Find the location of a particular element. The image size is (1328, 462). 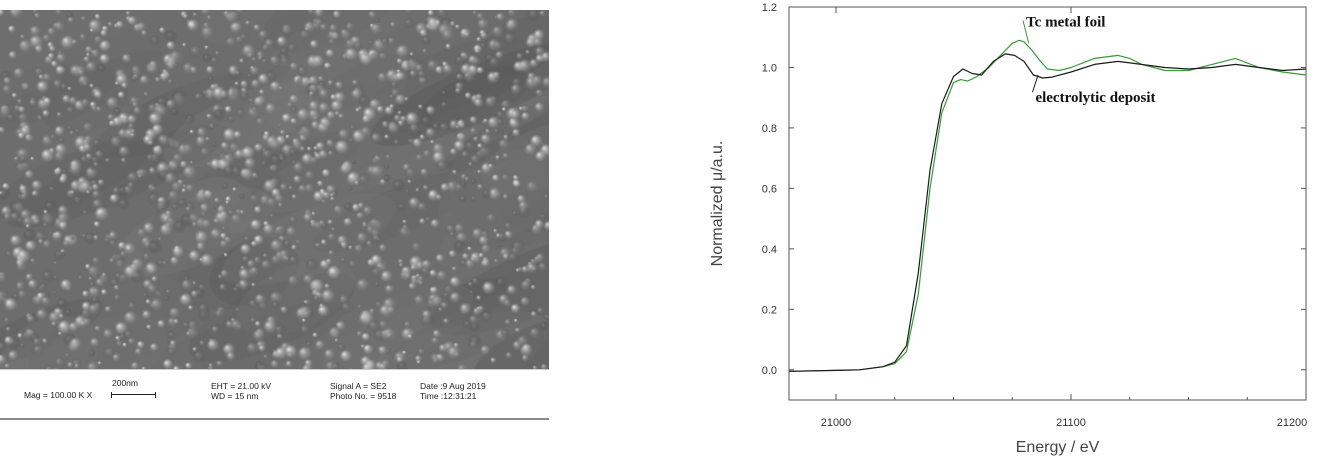

signal-text: Signal A = SE2 is located at coordinates (358, 386).